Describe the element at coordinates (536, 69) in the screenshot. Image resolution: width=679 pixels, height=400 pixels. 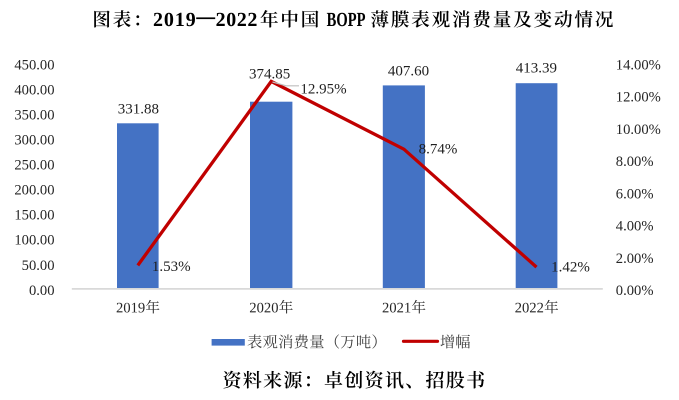
I see `svg-text: 413.39` at that location.